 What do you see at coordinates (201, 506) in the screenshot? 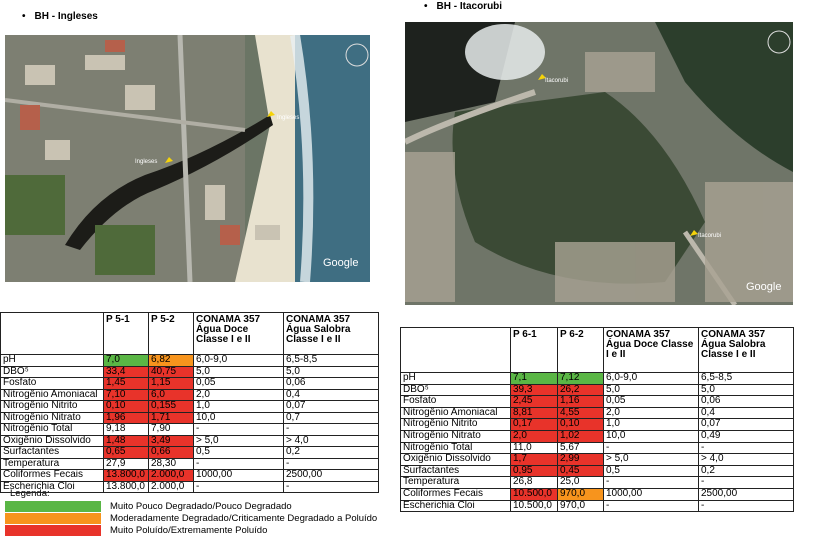
I see `legend-label: Muito Pouco Degradado/Pouco Degradado` at bounding box center [201, 506].